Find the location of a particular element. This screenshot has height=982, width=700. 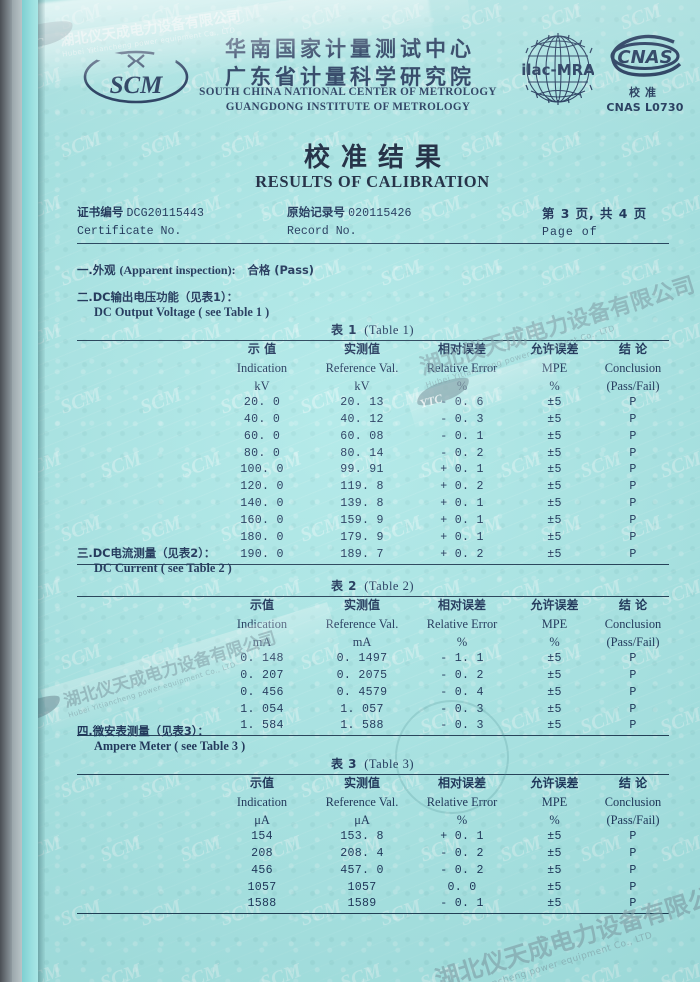

table-2-cell-2-0: 0. 456 is located at coordinates (262, 692).